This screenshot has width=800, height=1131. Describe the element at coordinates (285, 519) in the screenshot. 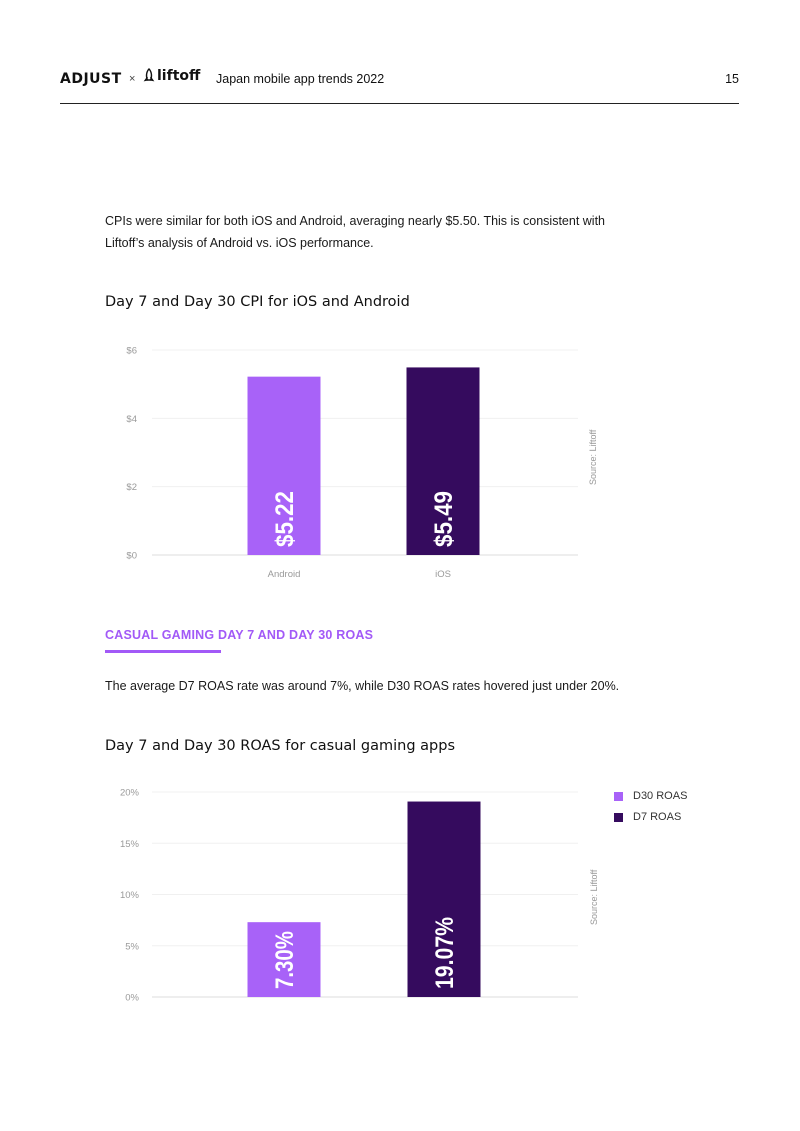

I see `cpi-data-label: $5.22` at that location.